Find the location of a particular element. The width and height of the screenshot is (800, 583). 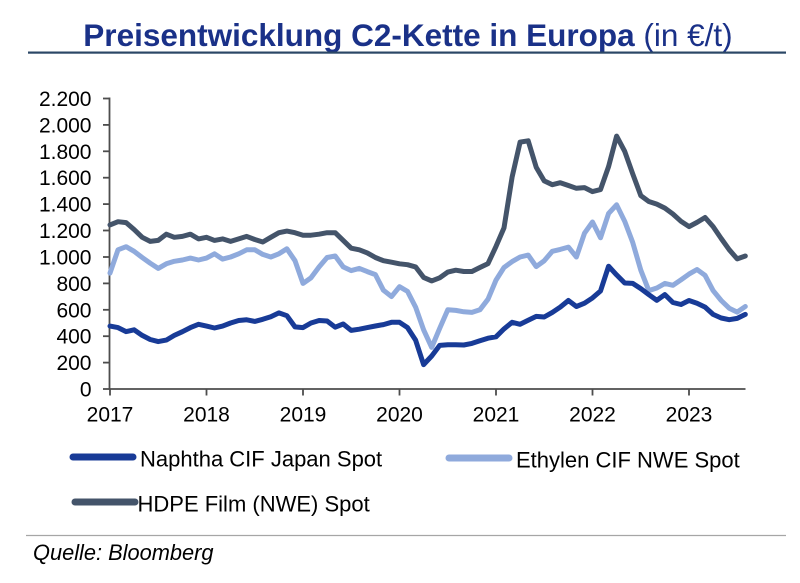

svg-text: 2023 is located at coordinates (689, 415).